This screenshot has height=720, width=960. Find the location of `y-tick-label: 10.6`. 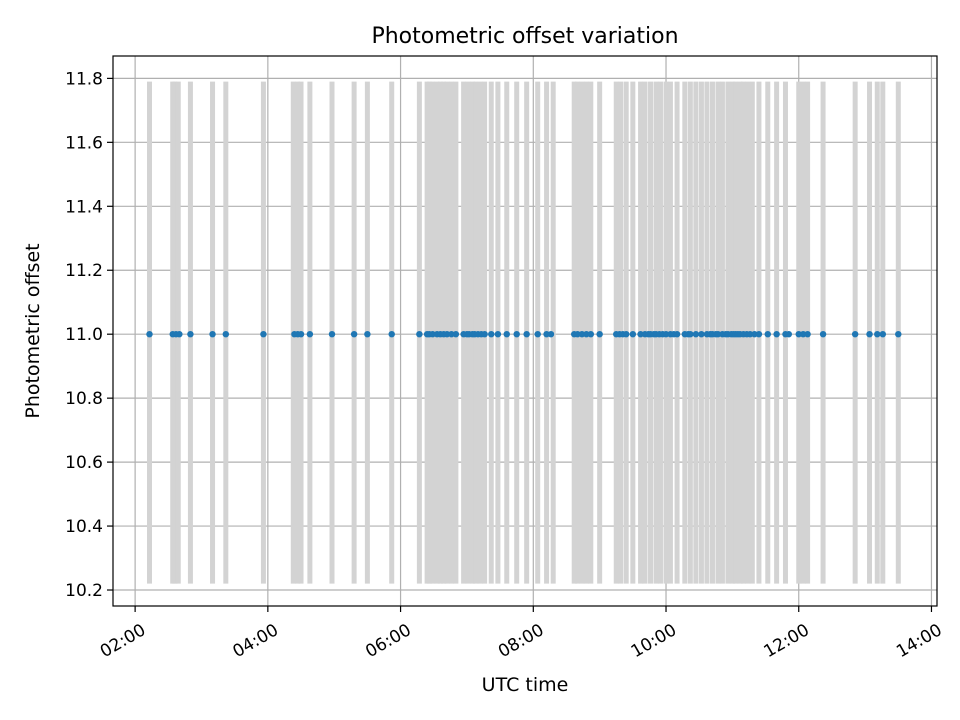

y-tick-label: 10.6 is located at coordinates (84, 463).